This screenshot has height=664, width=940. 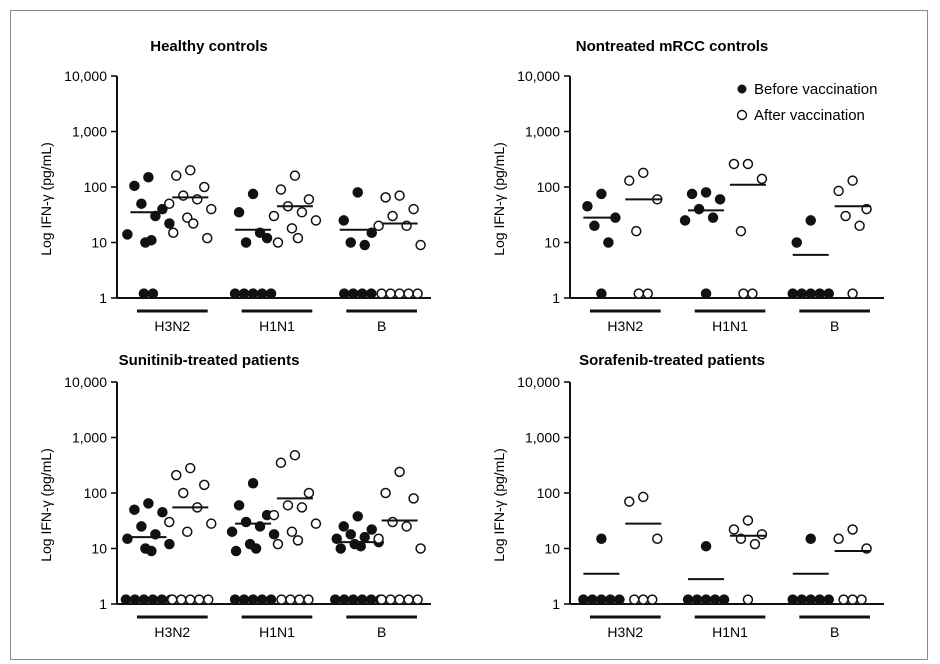 What do you see at coordinates (46, 505) in the screenshot?
I see `y-axis-label: Log IFN-γ (pg/mL)` at bounding box center [46, 505].